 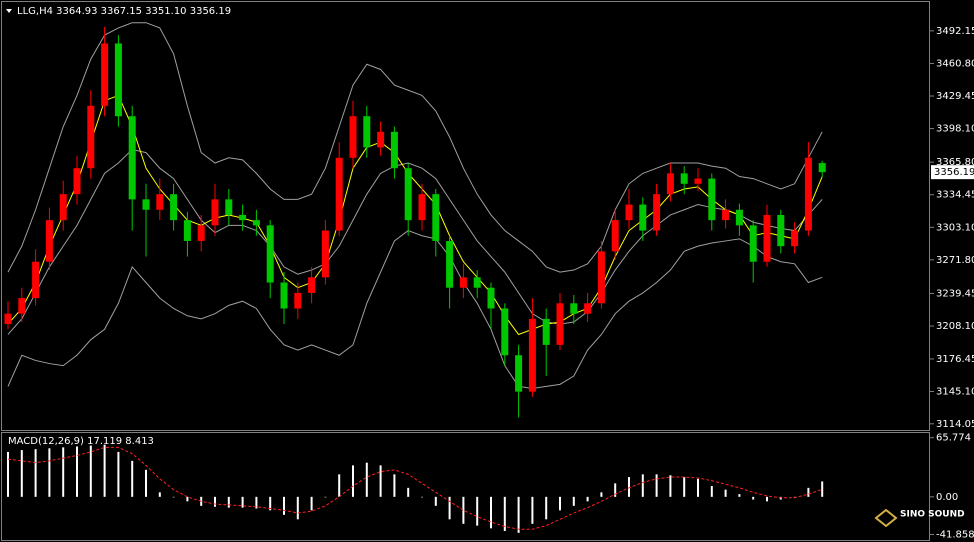 I want to click on y-tick-label: -41.858, so click(x=955, y=534).